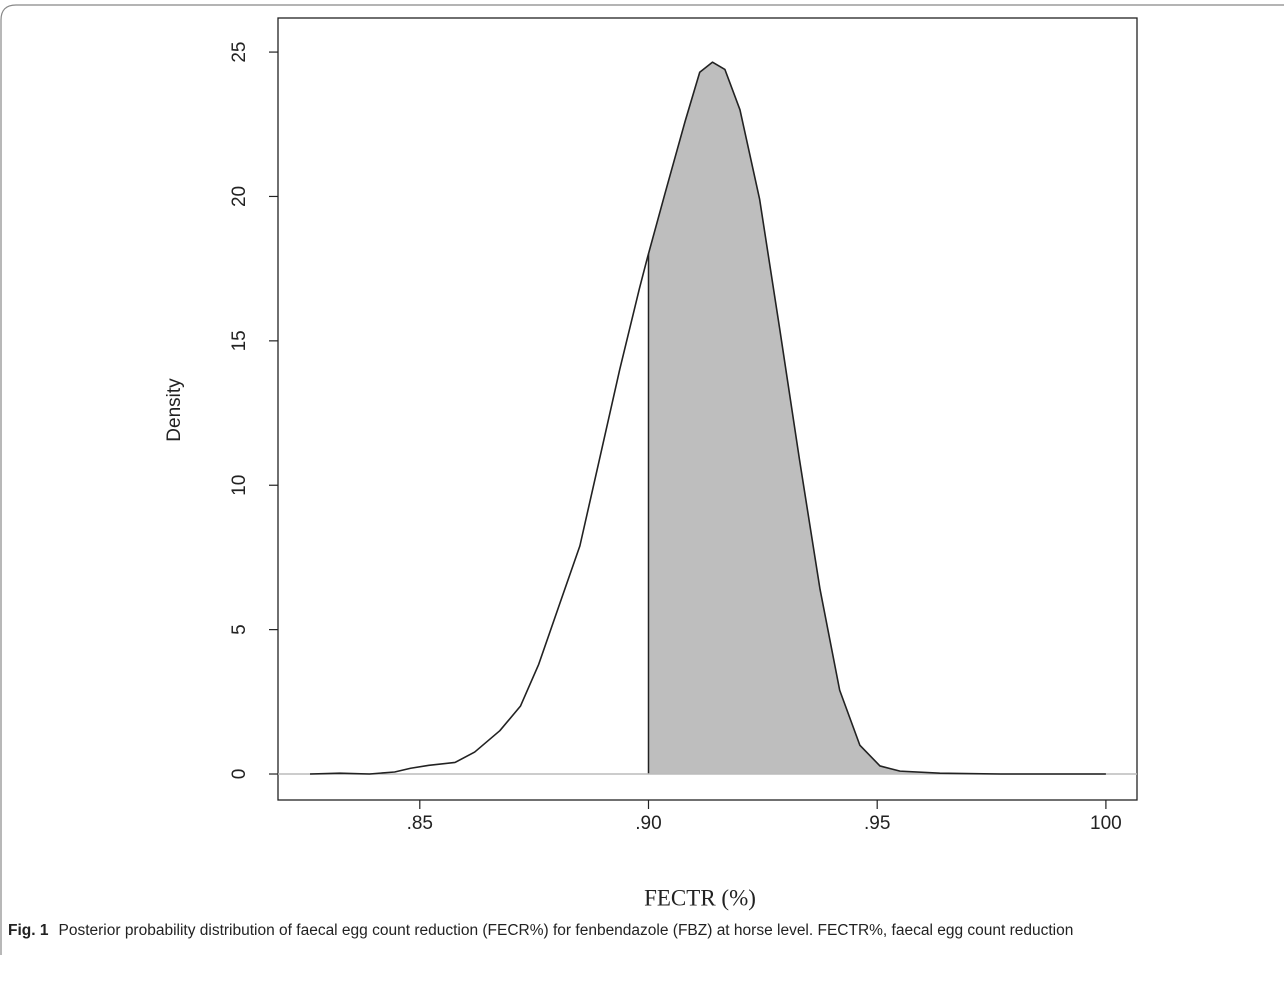 Image resolution: width=1284 pixels, height=985 pixels. What do you see at coordinates (239, 196) in the screenshot?
I see `y-tick-label: 20` at bounding box center [239, 196].